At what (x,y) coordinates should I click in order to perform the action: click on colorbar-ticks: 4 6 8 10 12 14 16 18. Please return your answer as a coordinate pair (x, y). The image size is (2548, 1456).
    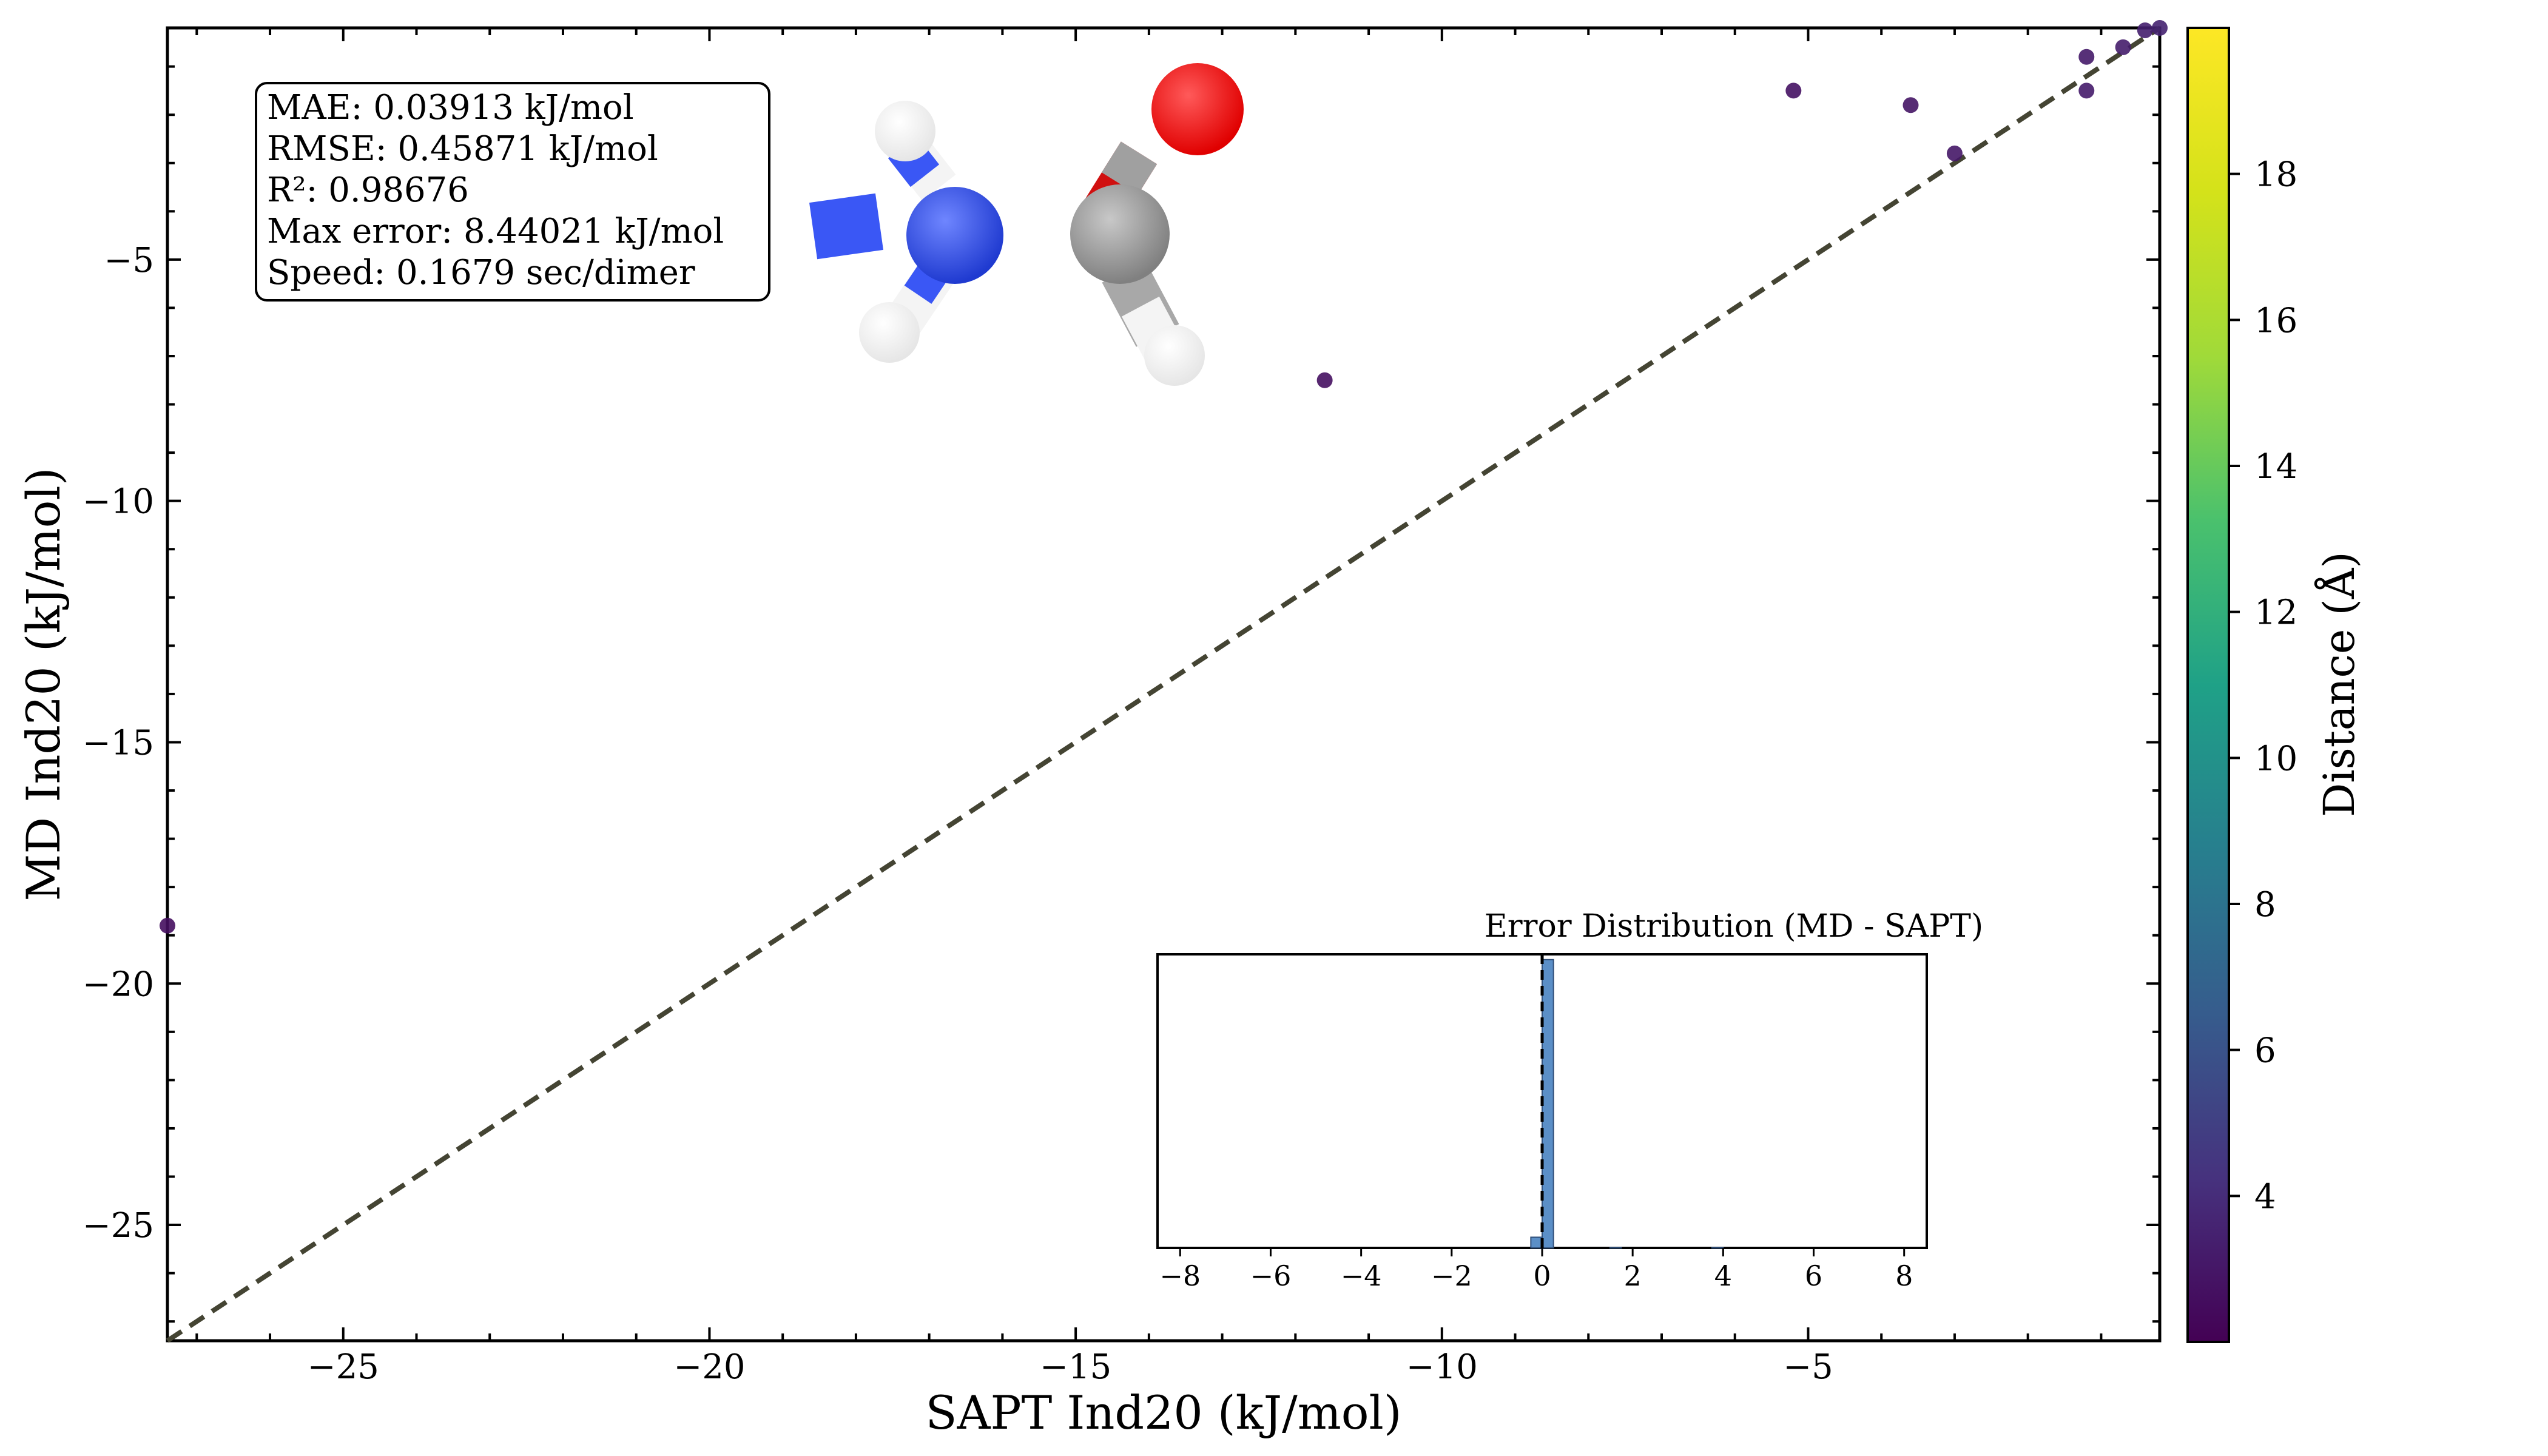
    Looking at the image, I should click on (2263, 685).